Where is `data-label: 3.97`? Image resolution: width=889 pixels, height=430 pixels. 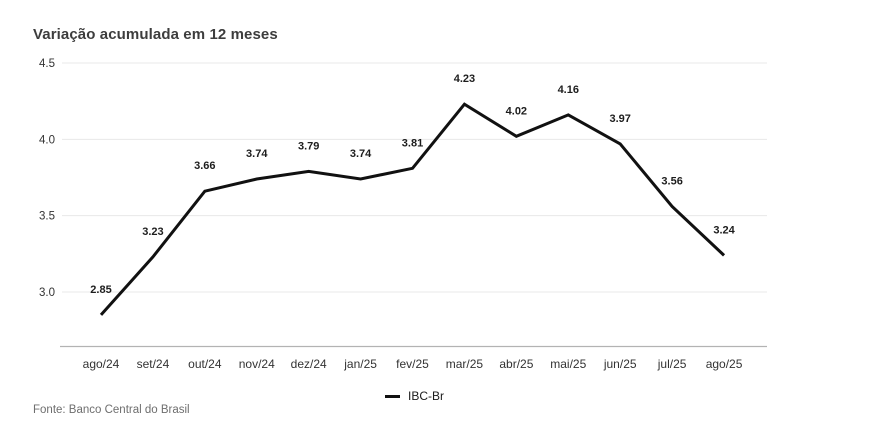 data-label: 3.97 is located at coordinates (619, 119).